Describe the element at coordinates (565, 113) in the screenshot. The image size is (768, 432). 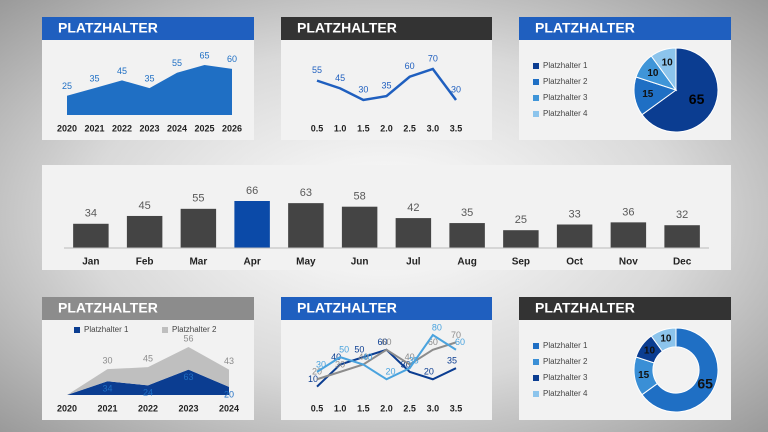
I see `legend-label: Platzhalter 4` at that location.